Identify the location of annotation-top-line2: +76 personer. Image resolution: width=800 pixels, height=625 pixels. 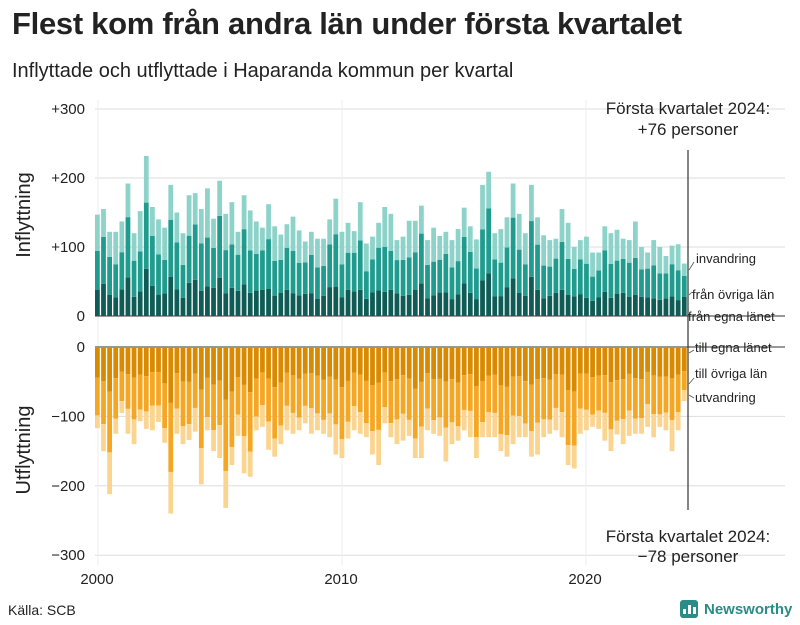
(688, 129).